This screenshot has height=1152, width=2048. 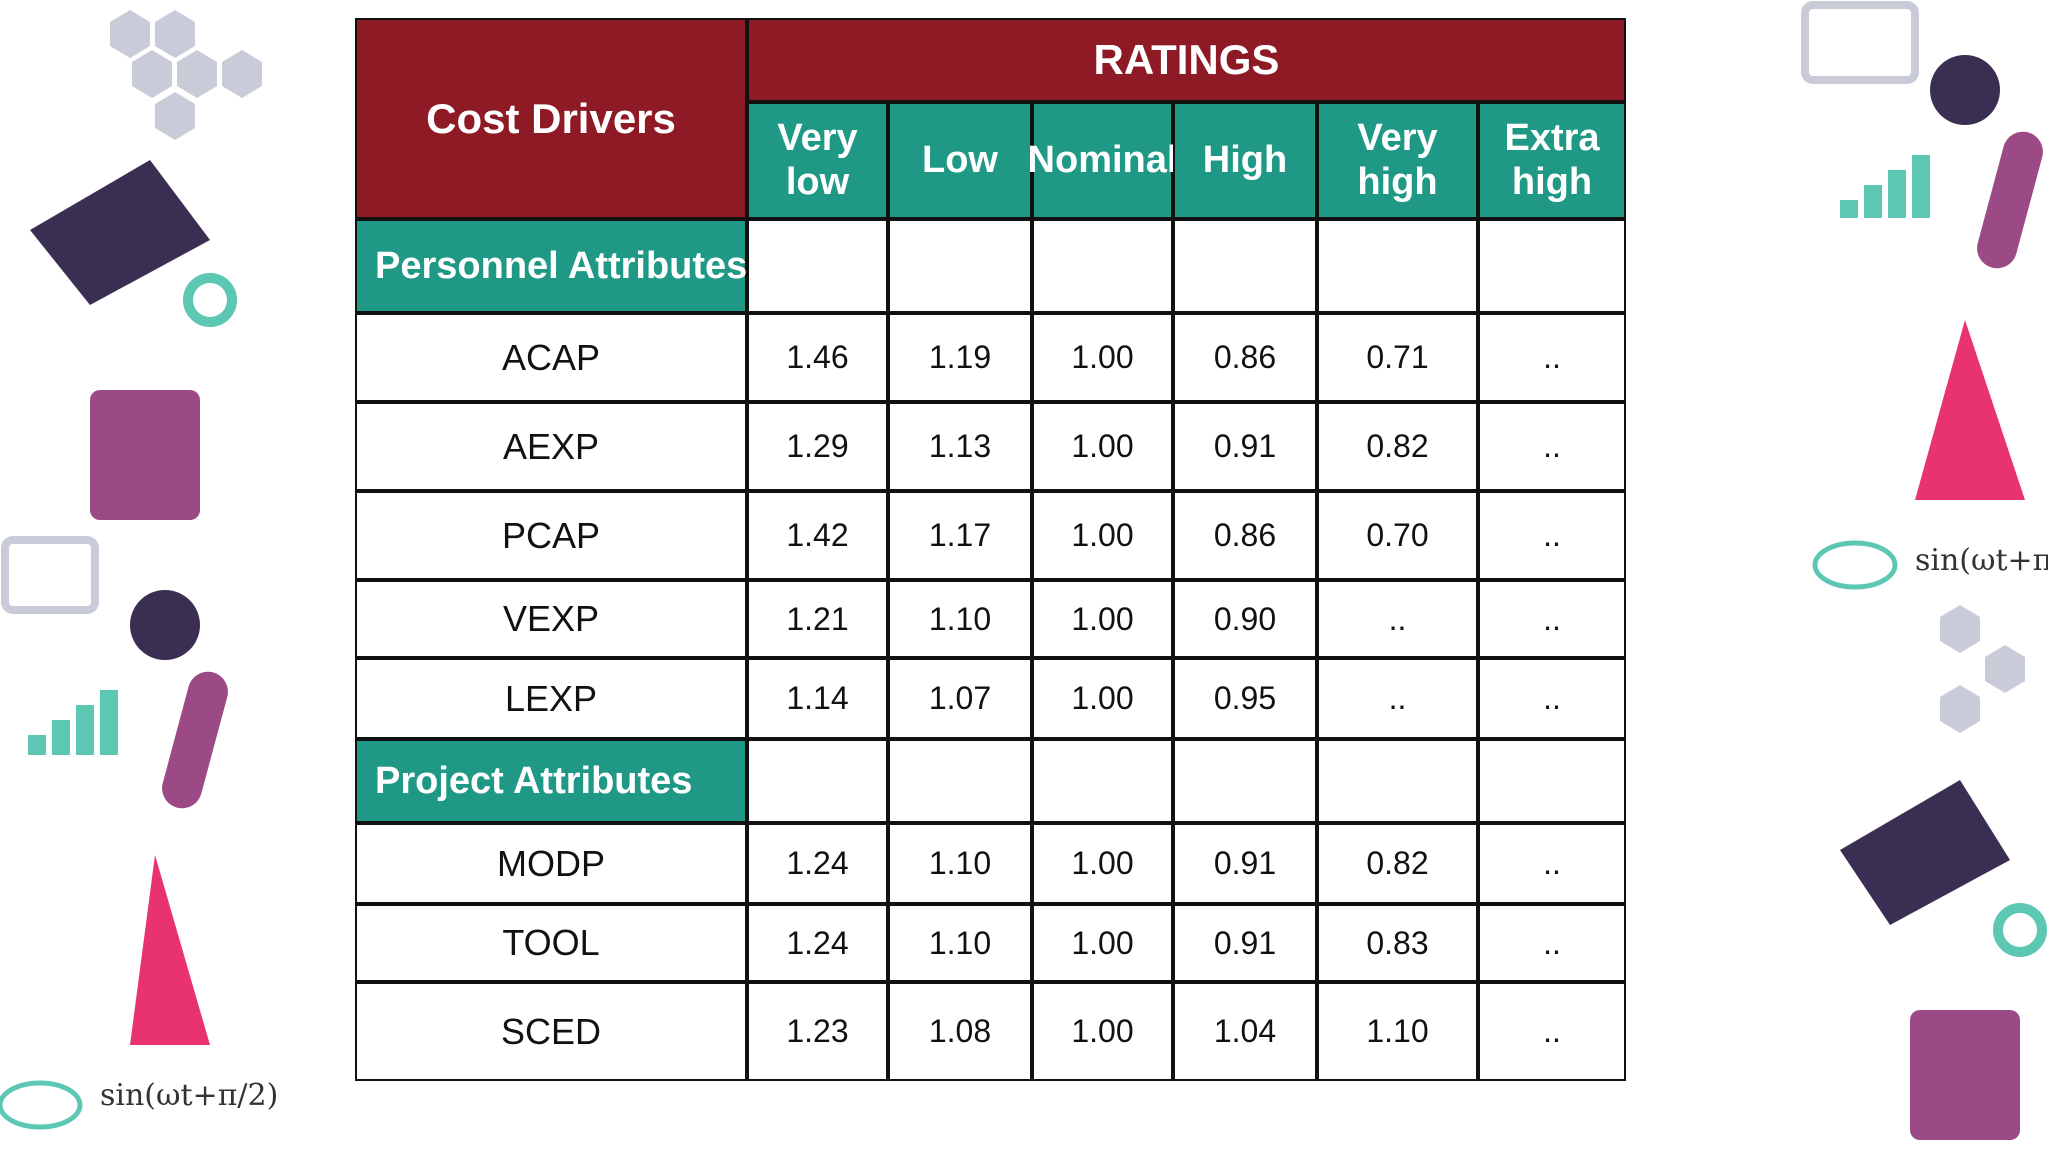 I want to click on driver-name-text: ACAP, so click(x=551, y=357).